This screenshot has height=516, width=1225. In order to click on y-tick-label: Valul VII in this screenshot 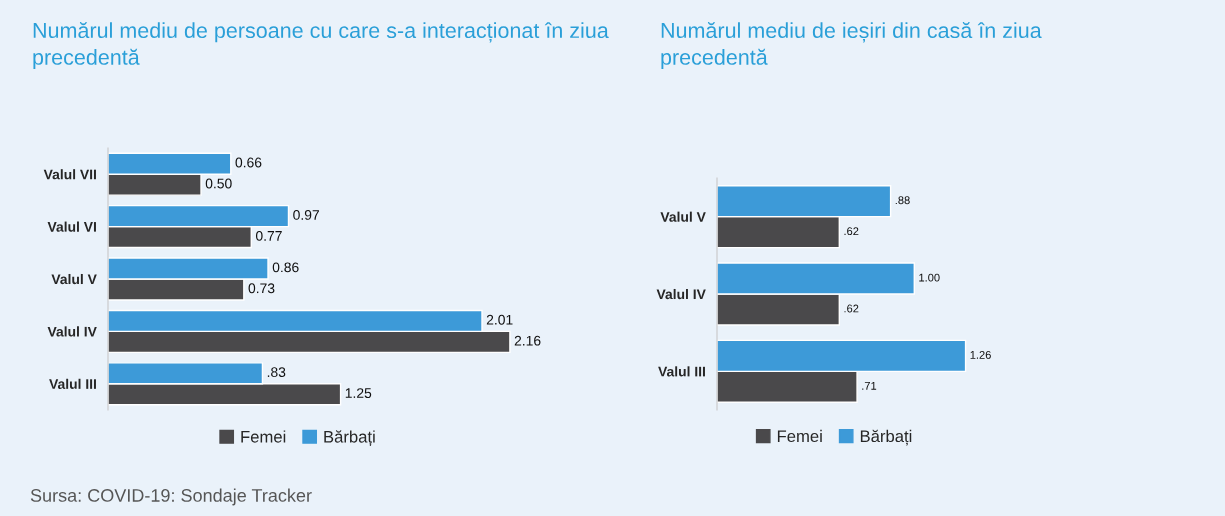, I will do `click(69, 174)`.